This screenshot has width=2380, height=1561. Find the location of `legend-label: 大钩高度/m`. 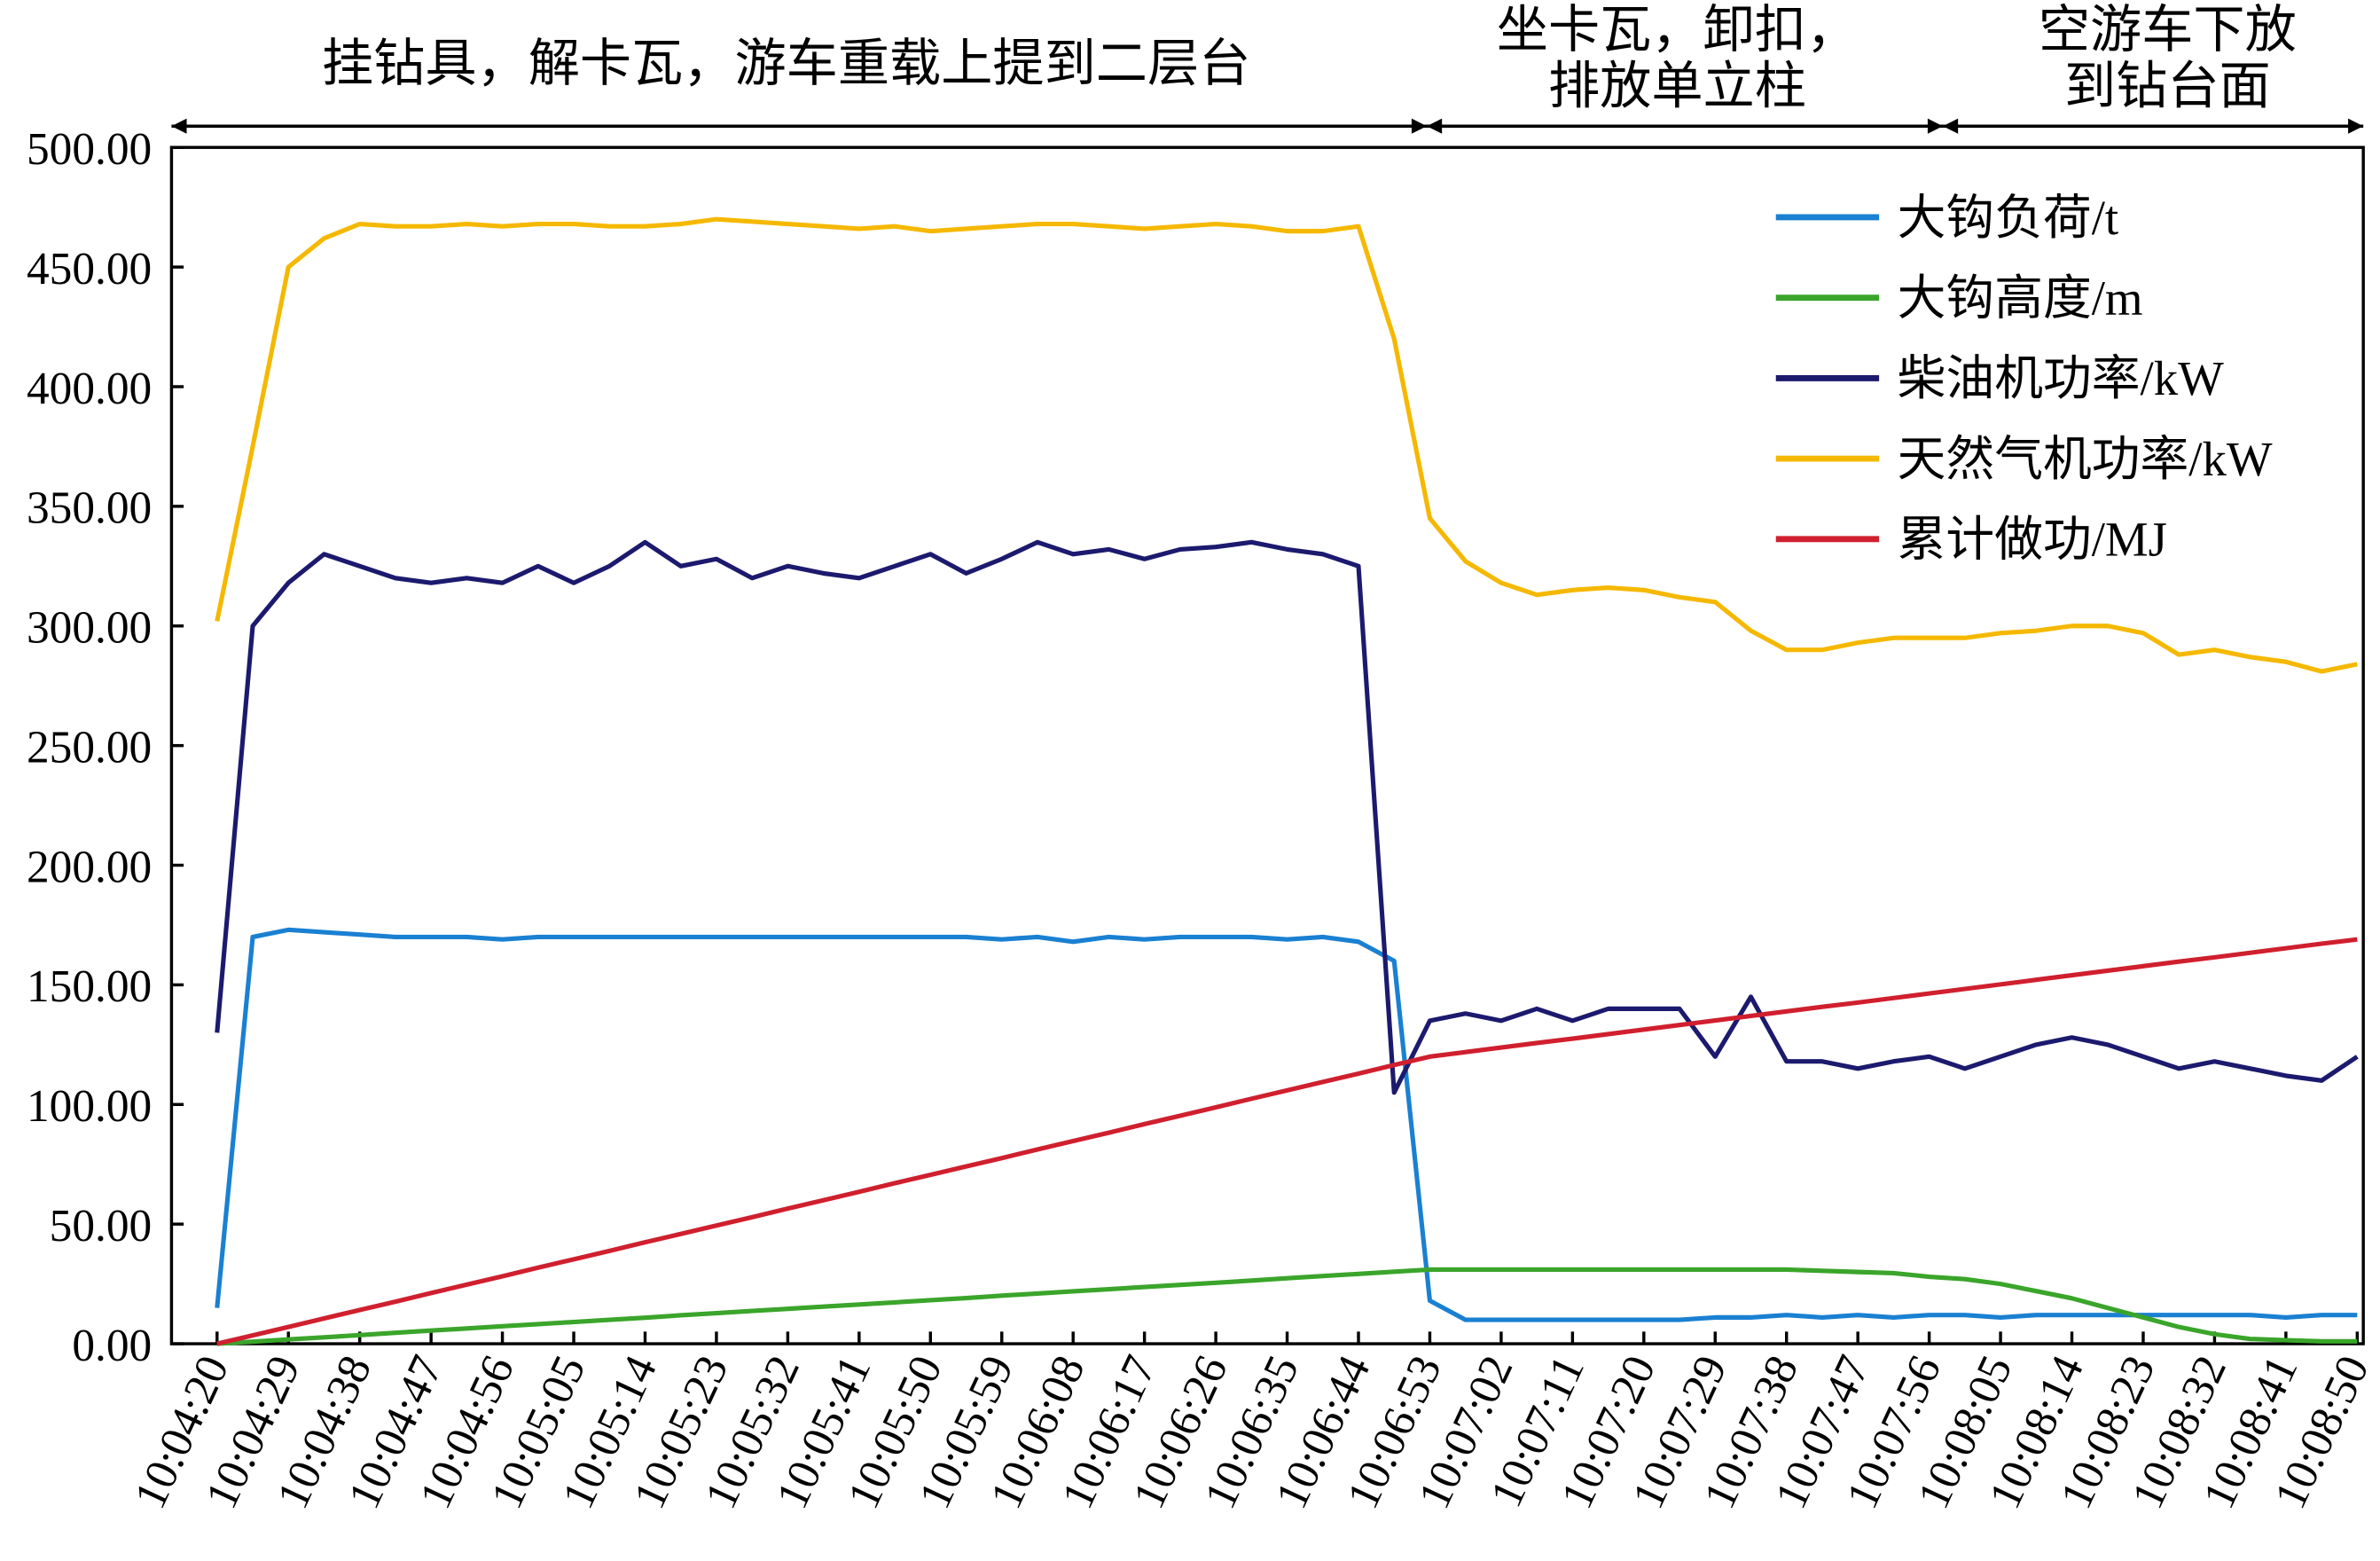

legend-label: 大钩高度/m is located at coordinates (2020, 298).